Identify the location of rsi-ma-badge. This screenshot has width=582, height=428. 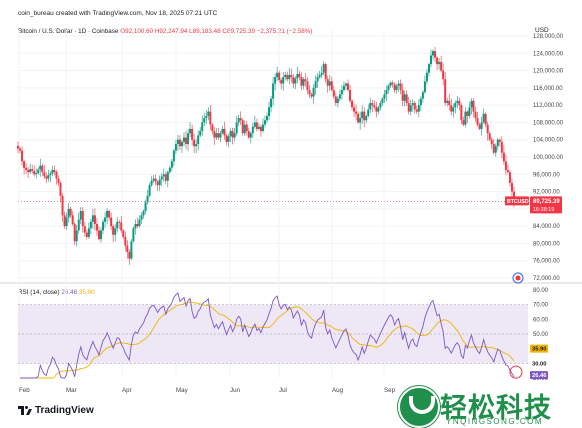
(539, 348).